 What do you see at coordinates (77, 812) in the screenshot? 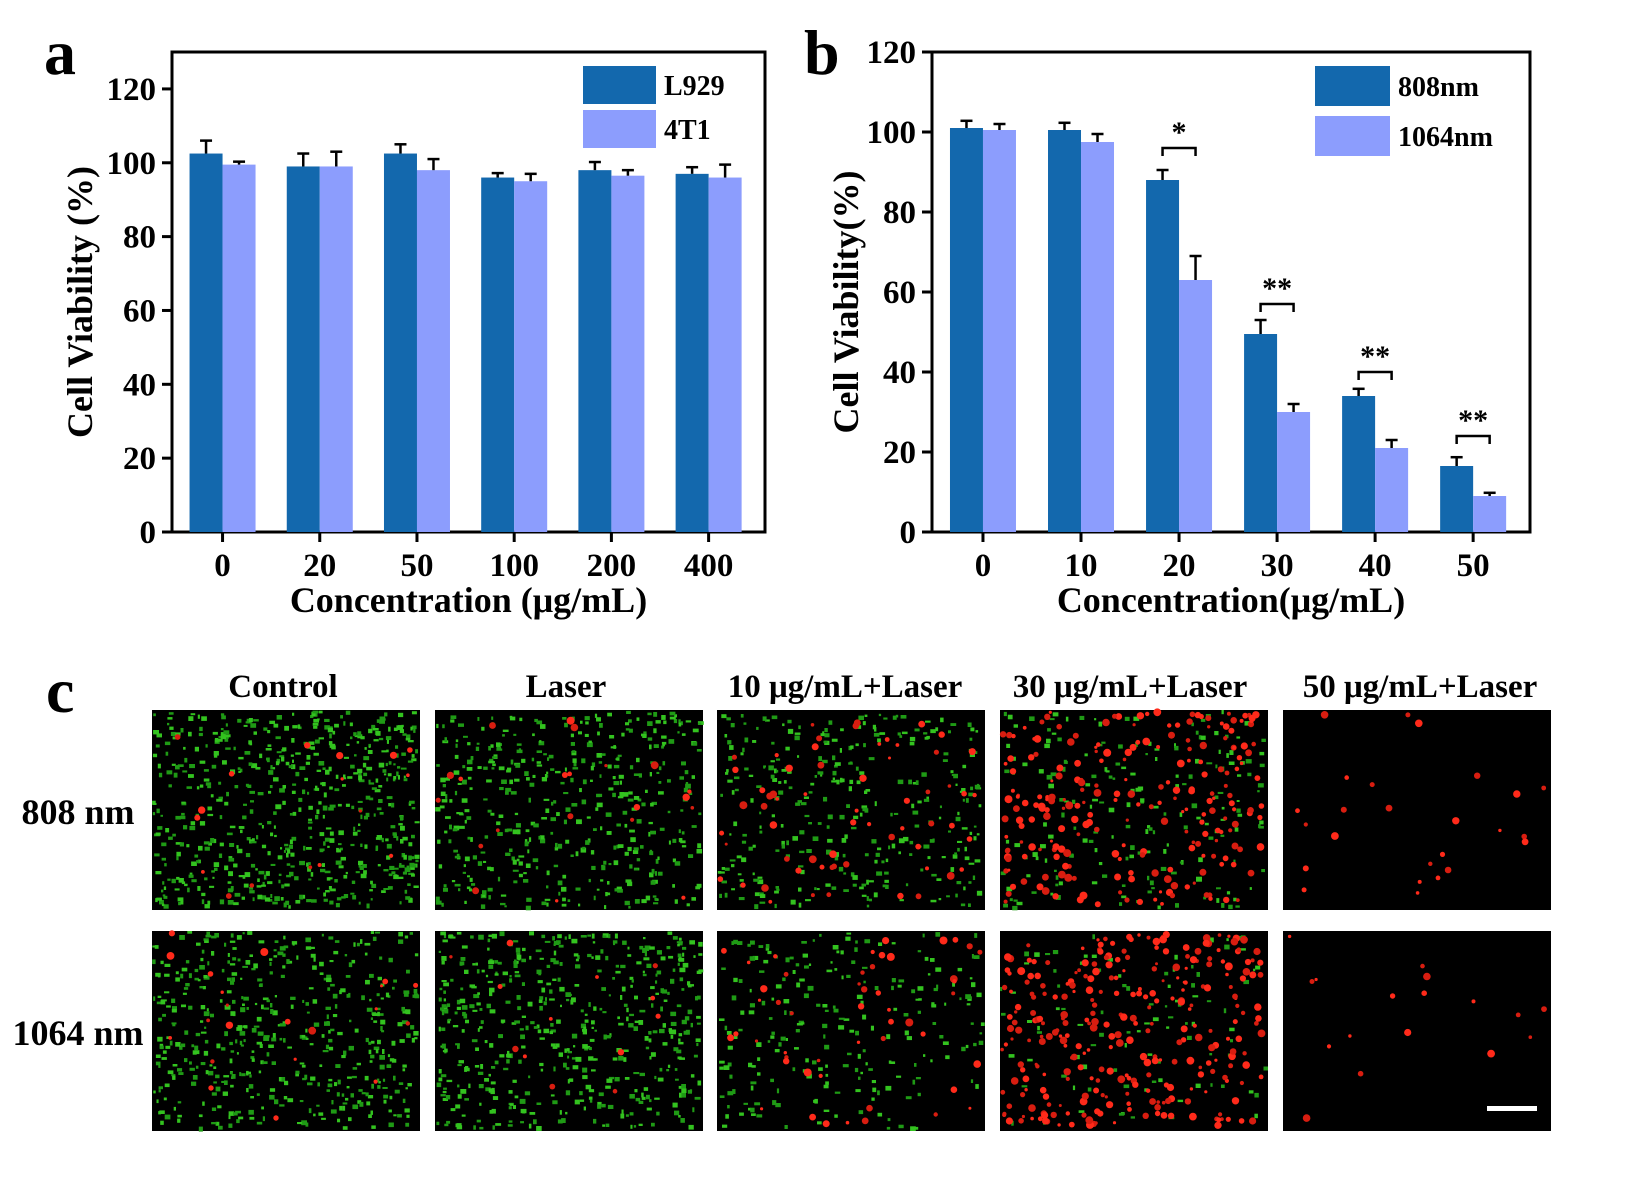
I see `row-label: 808 nm` at bounding box center [77, 812].